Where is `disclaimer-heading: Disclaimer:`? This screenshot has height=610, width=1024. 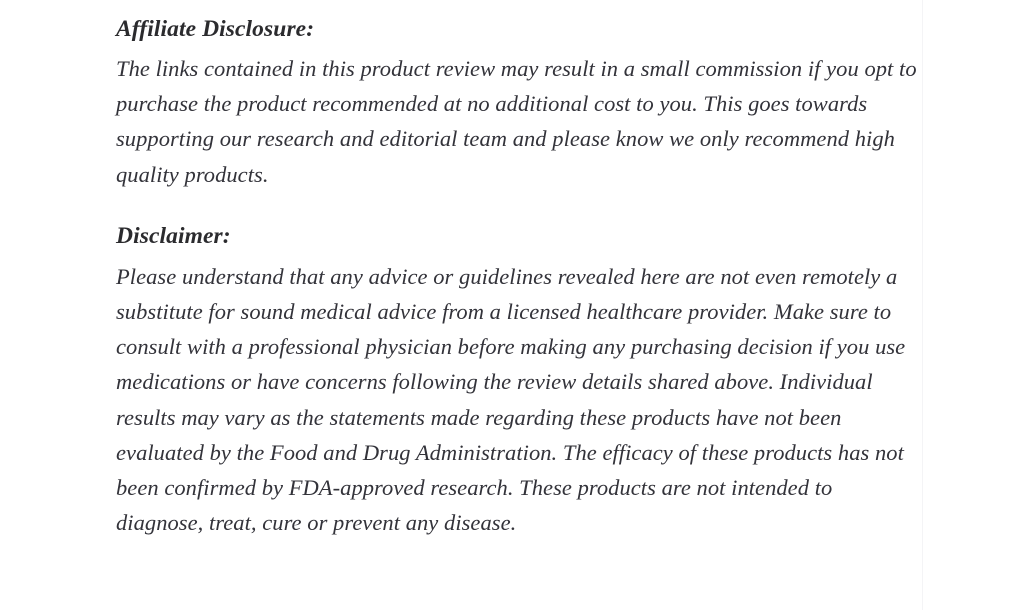
disclaimer-heading: Disclaimer: is located at coordinates (173, 235).